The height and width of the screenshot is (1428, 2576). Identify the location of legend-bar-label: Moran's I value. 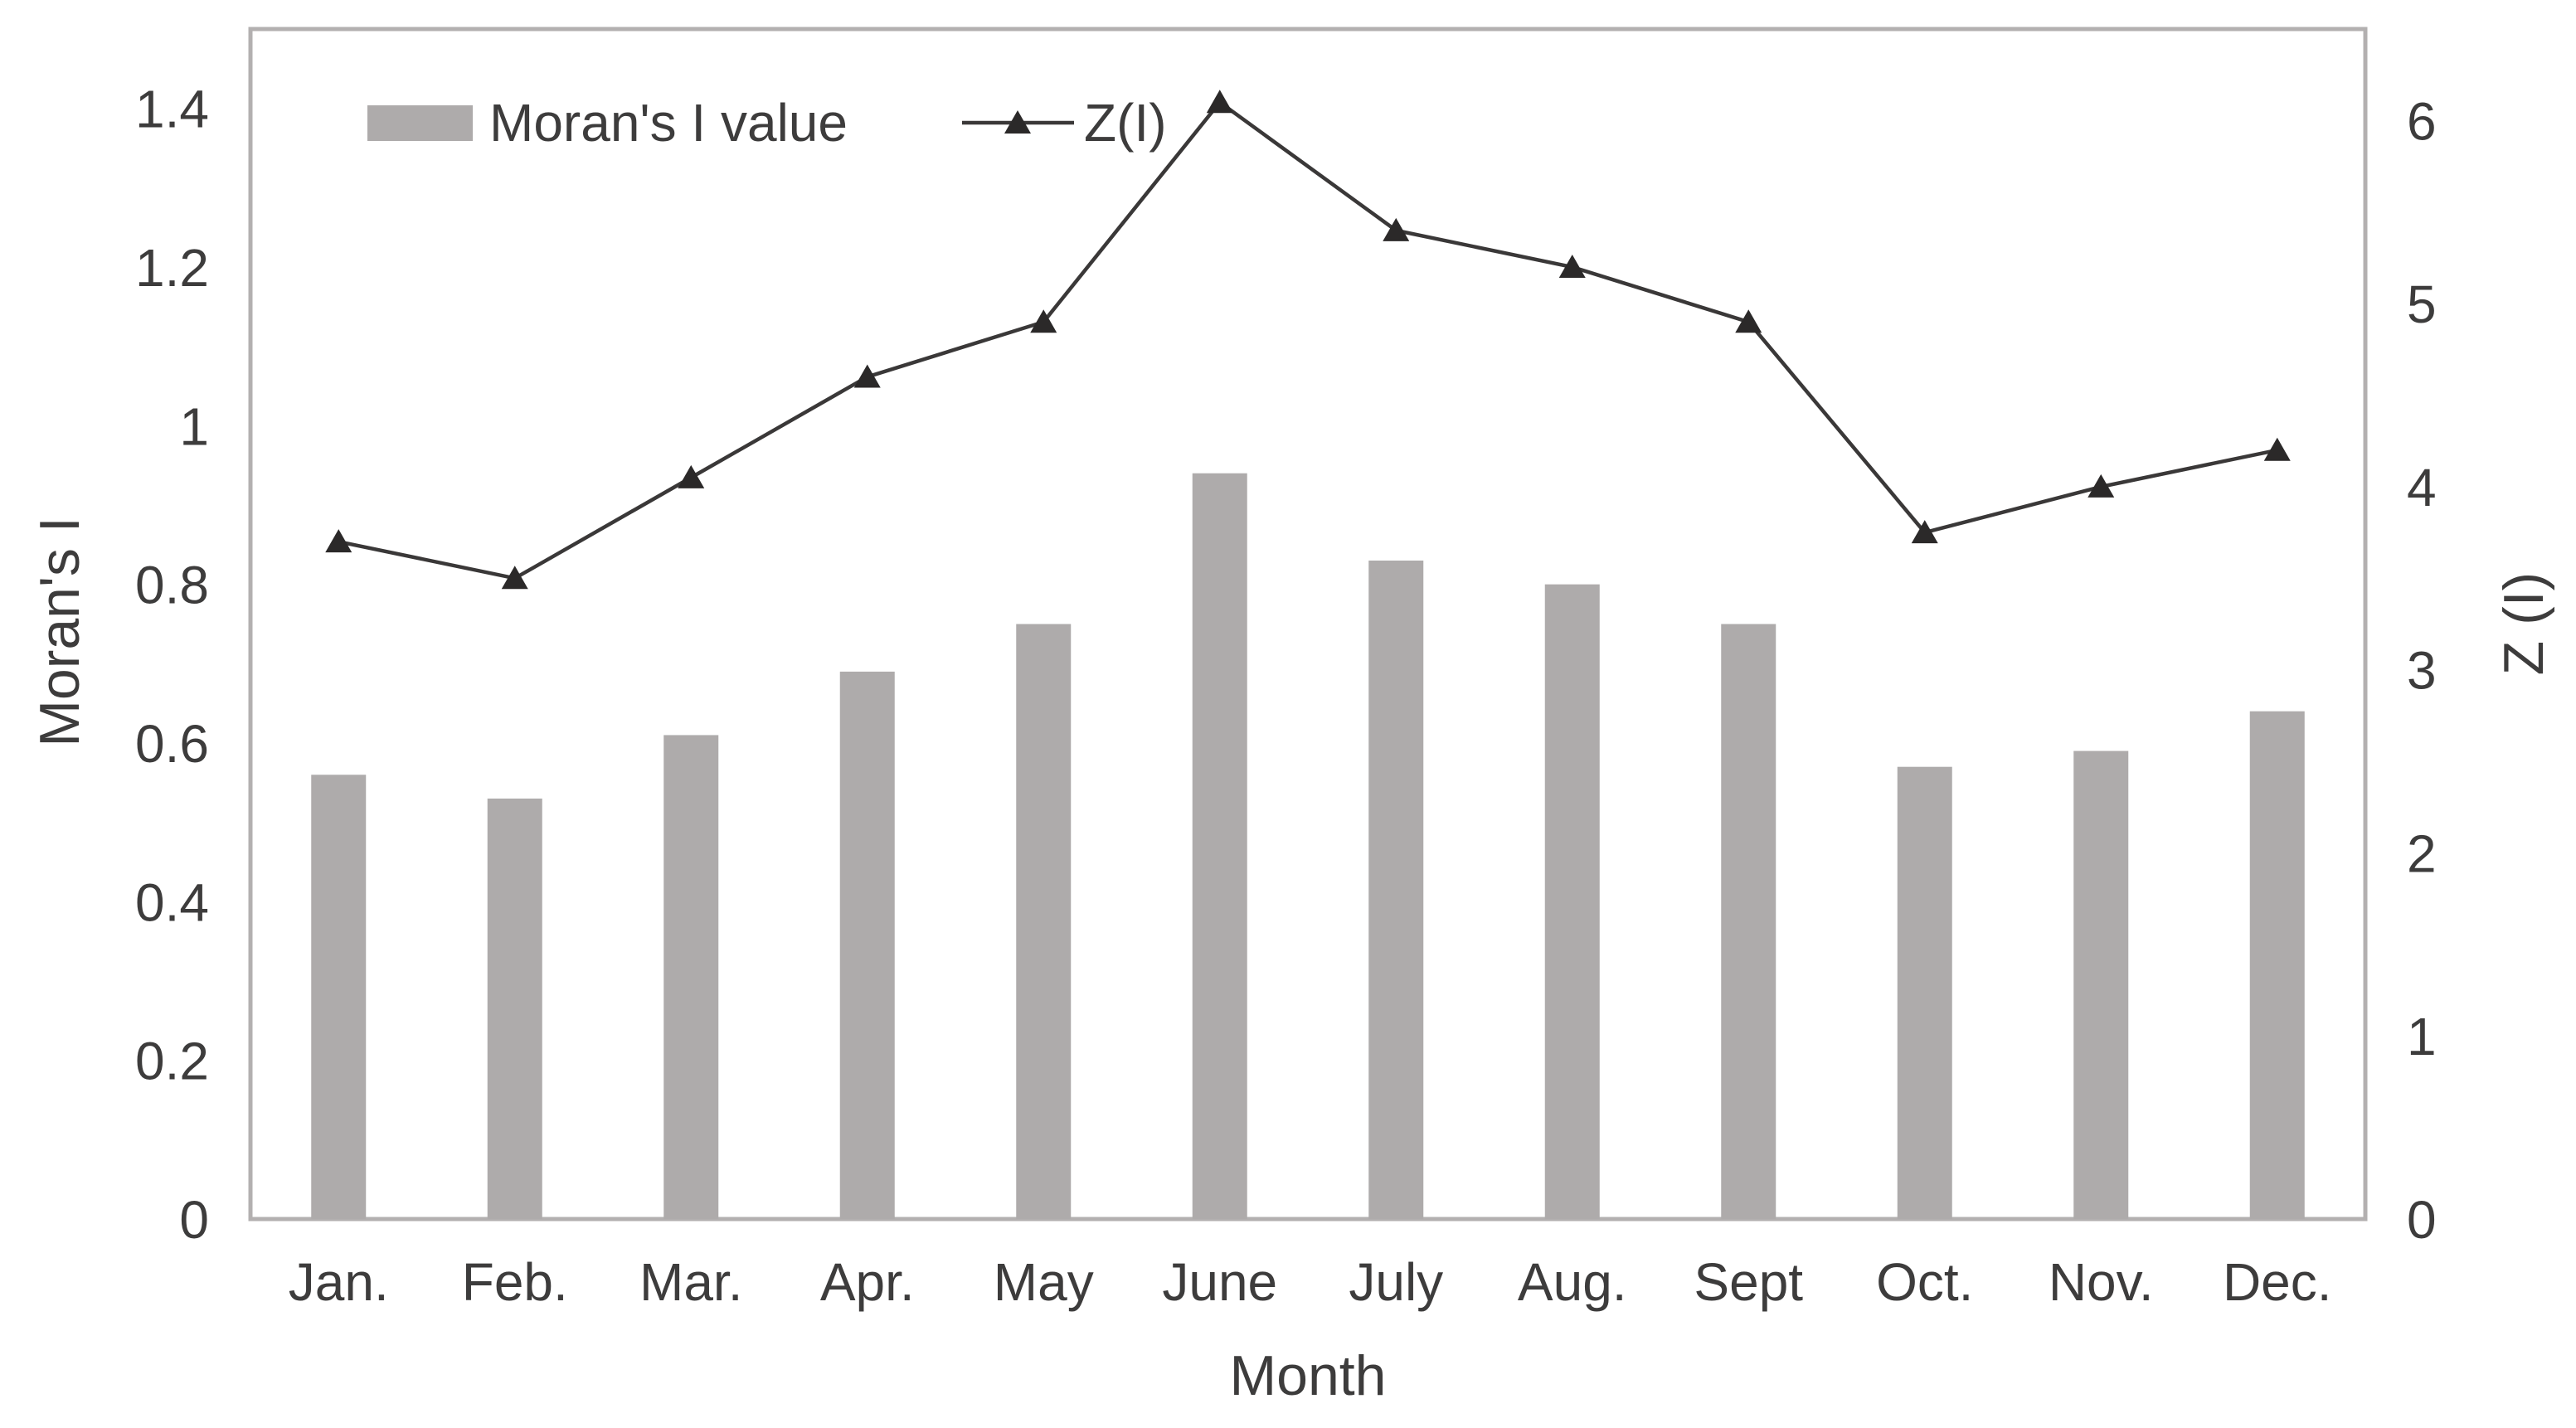
(669, 123).